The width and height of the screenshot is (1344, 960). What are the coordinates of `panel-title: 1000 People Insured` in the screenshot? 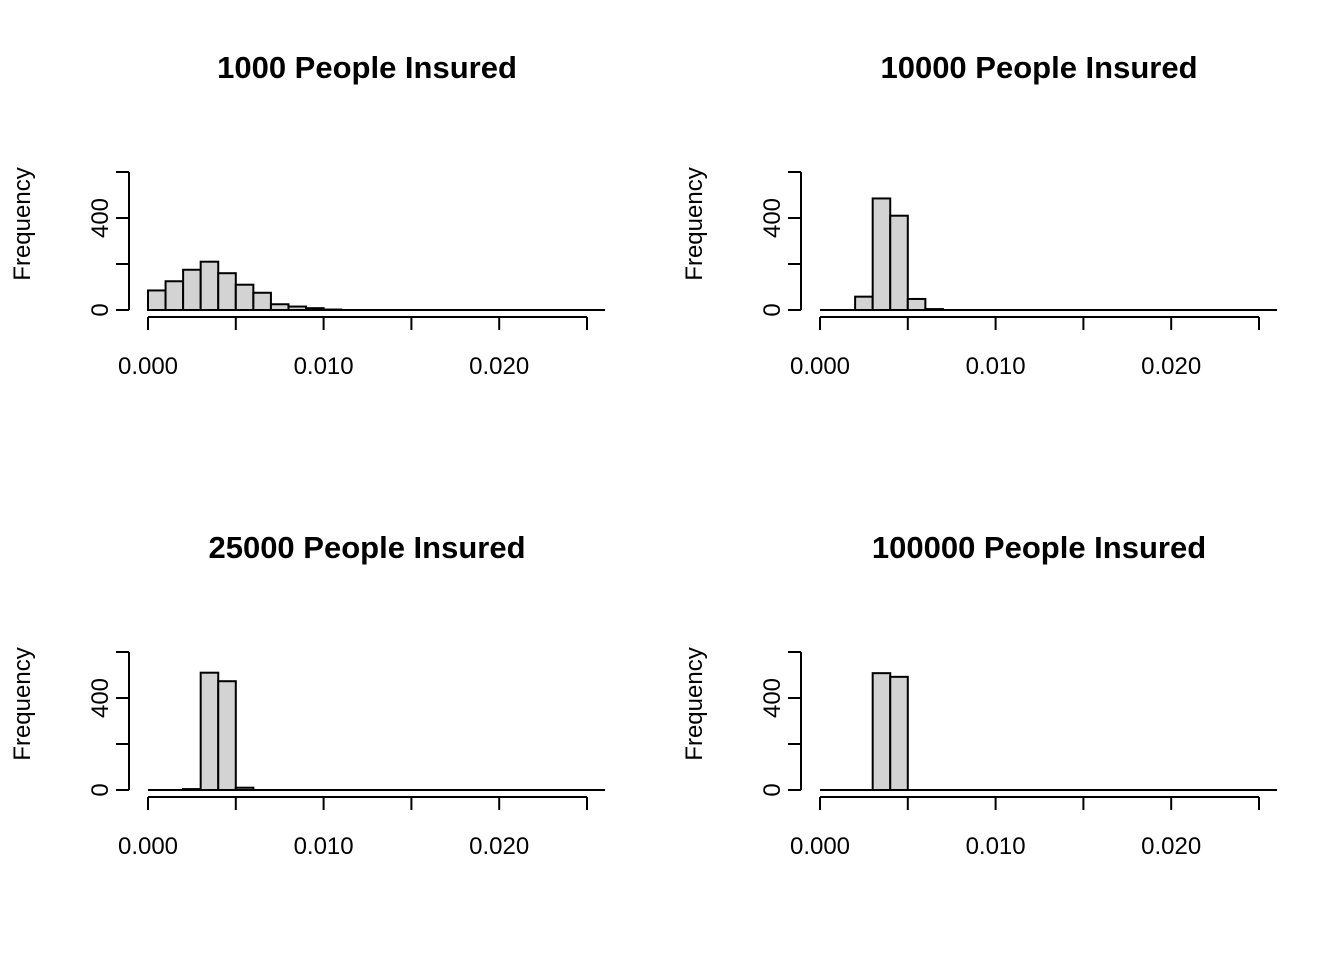 It's located at (367, 67).